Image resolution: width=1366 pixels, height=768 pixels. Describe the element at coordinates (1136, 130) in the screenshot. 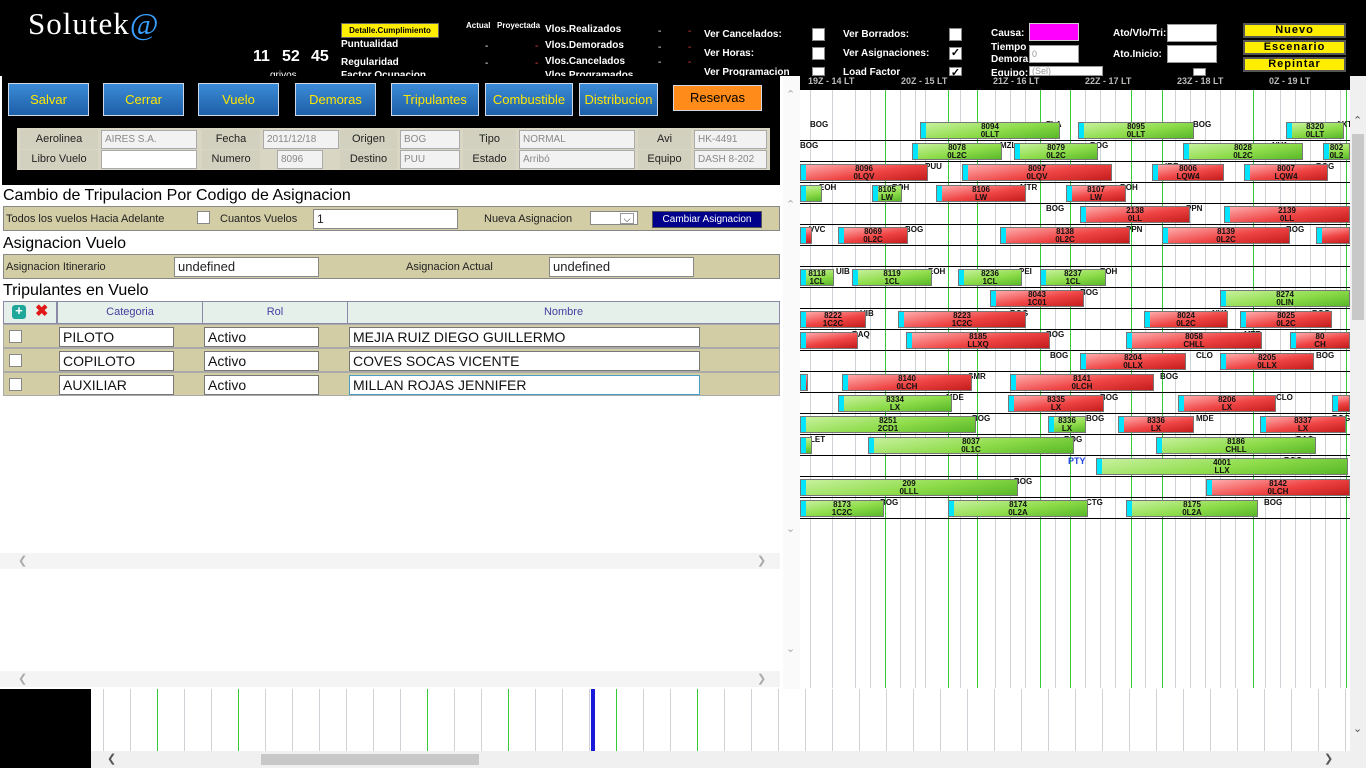

I see `flight-bar: 8095 0LLT` at that location.